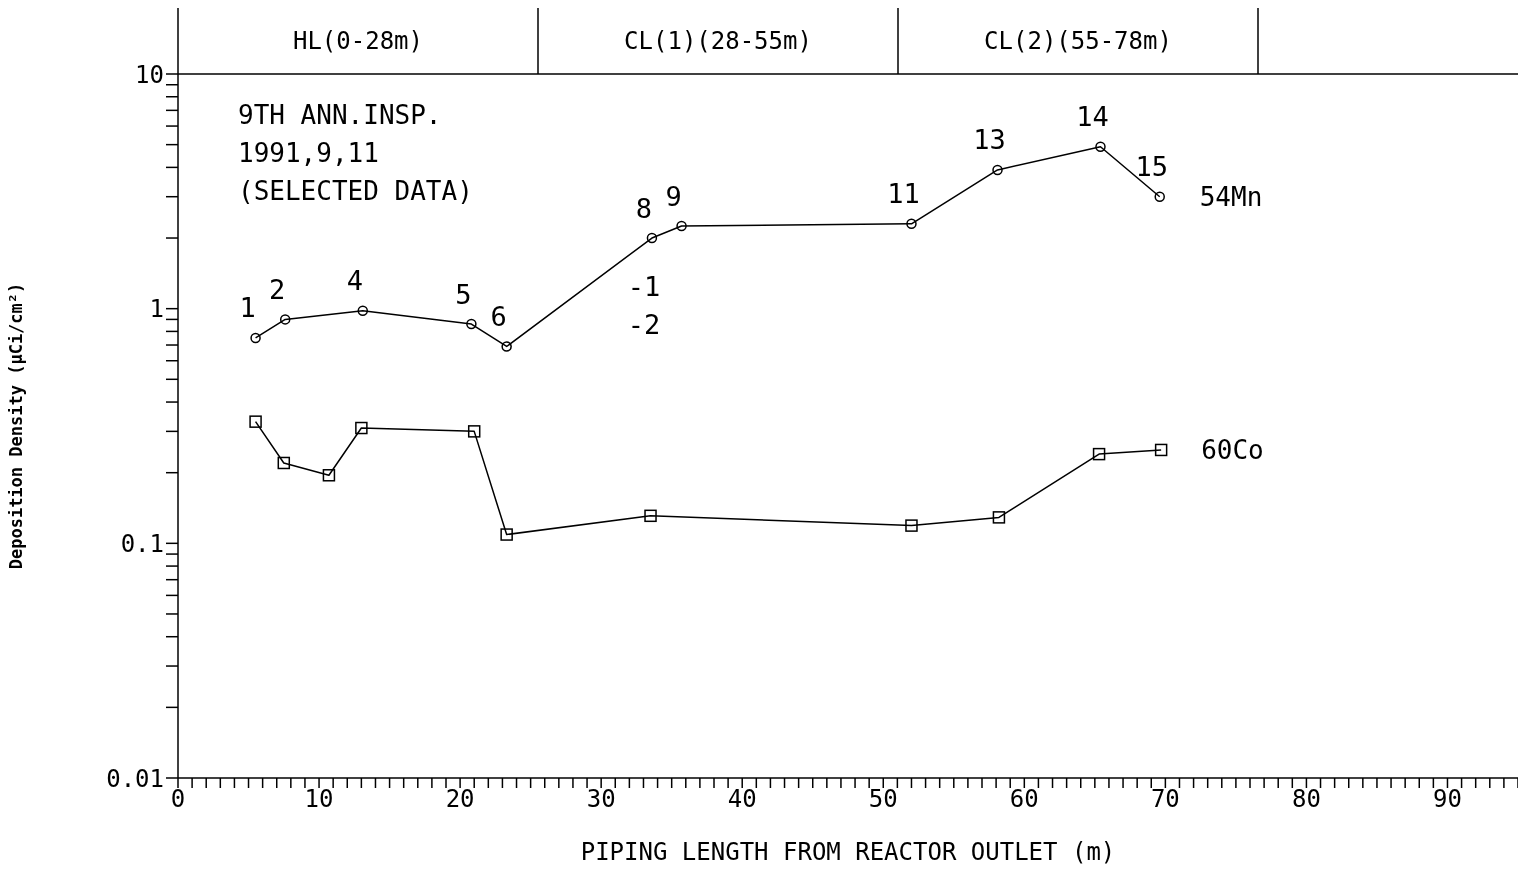 The width and height of the screenshot is (1526, 881). I want to click on y-tick-label: 1, so click(156, 309).